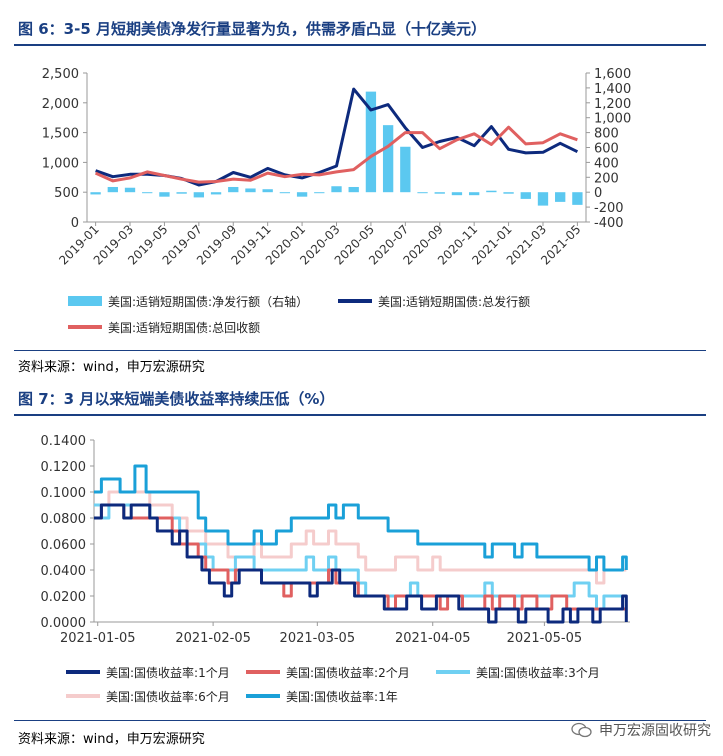 This screenshot has width=723, height=756. What do you see at coordinates (655, 731) in the screenshot?
I see `watermark-text: 申万宏源固收研究` at bounding box center [655, 731].